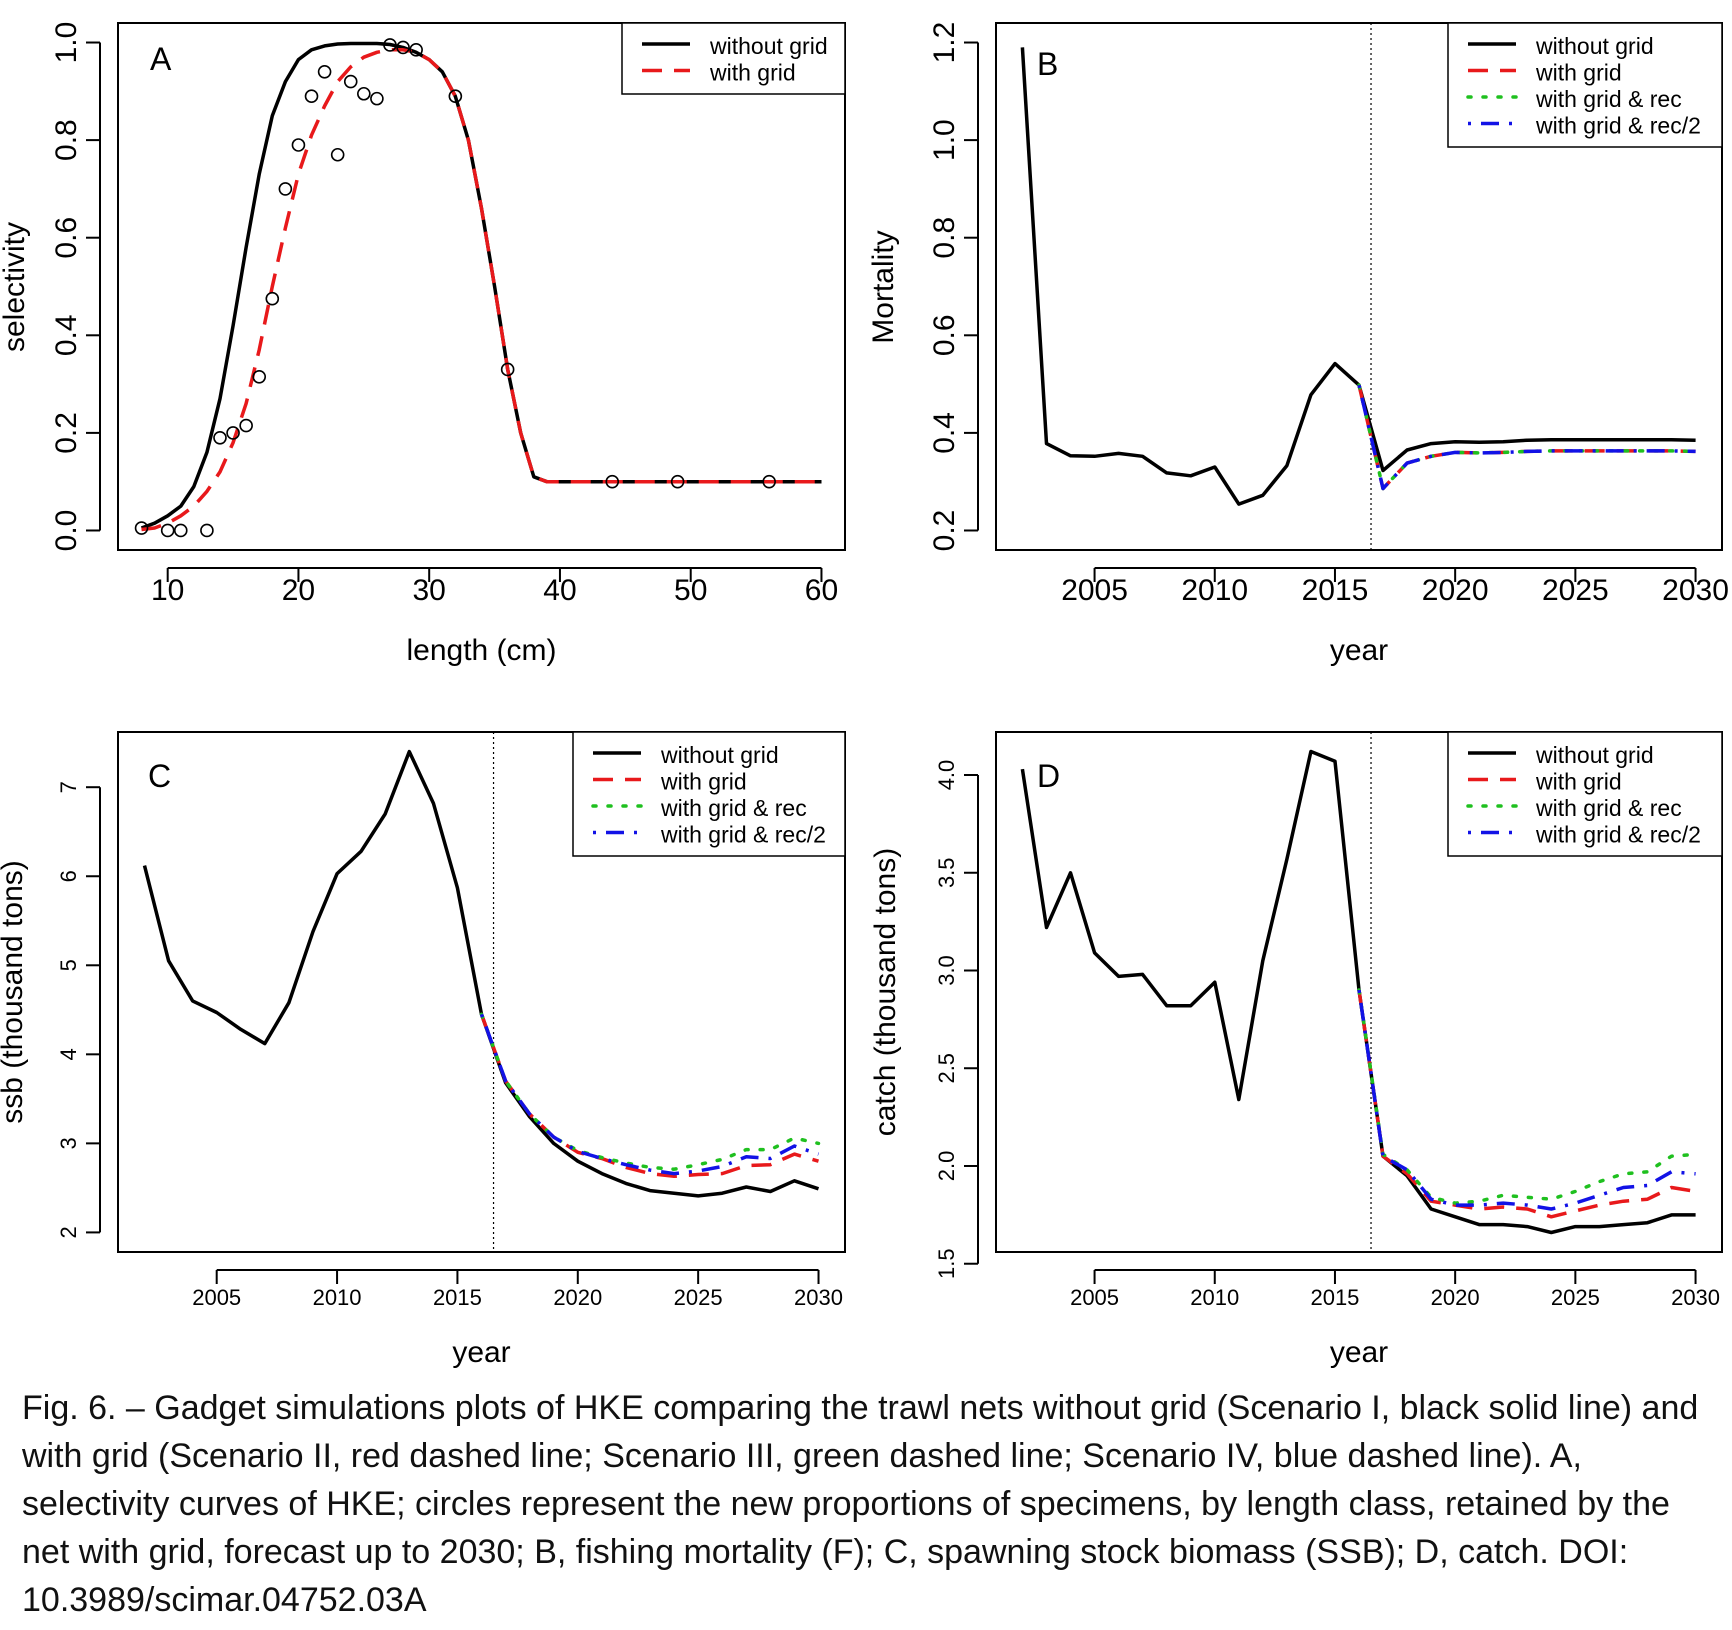 Image resolution: width=1732 pixels, height=1630 pixels. What do you see at coordinates (946, 1263) in the screenshot?
I see `y-tick-label: 1.5` at bounding box center [946, 1263].